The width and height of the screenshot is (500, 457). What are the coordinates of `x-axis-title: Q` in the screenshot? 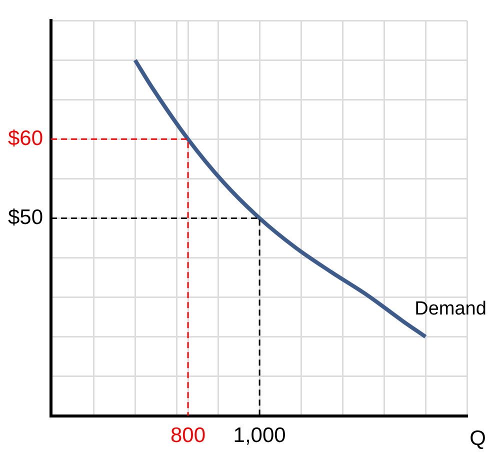 It's located at (478, 438).